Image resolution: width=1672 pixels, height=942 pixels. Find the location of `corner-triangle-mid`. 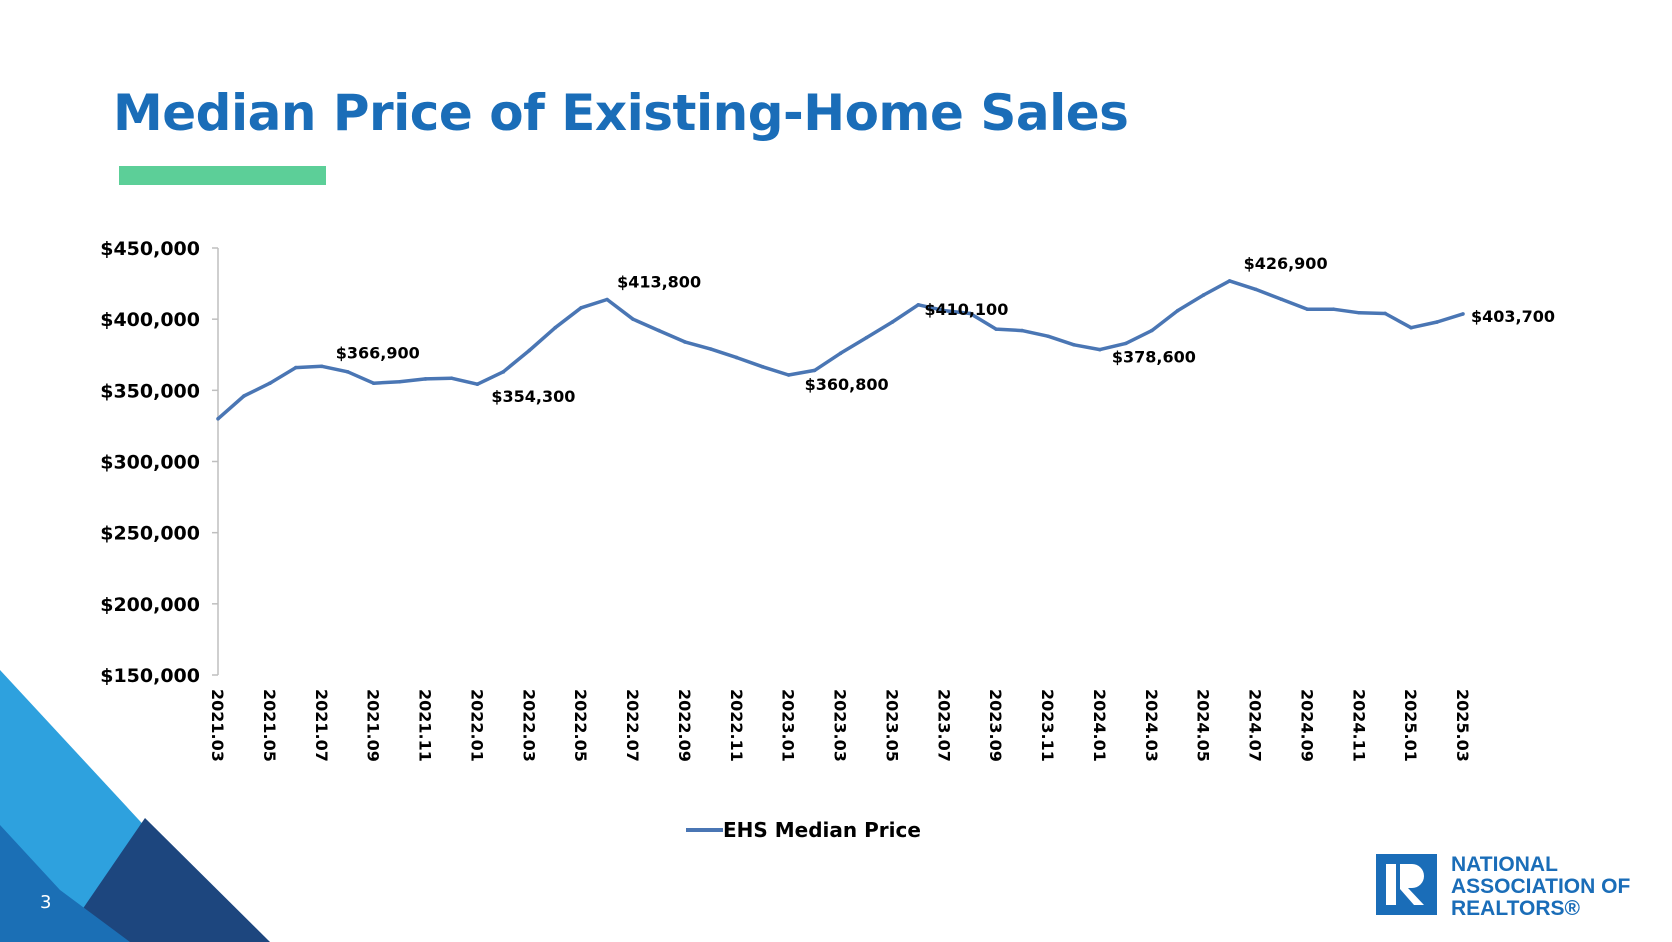

corner-triangle-mid is located at coordinates (65, 883).